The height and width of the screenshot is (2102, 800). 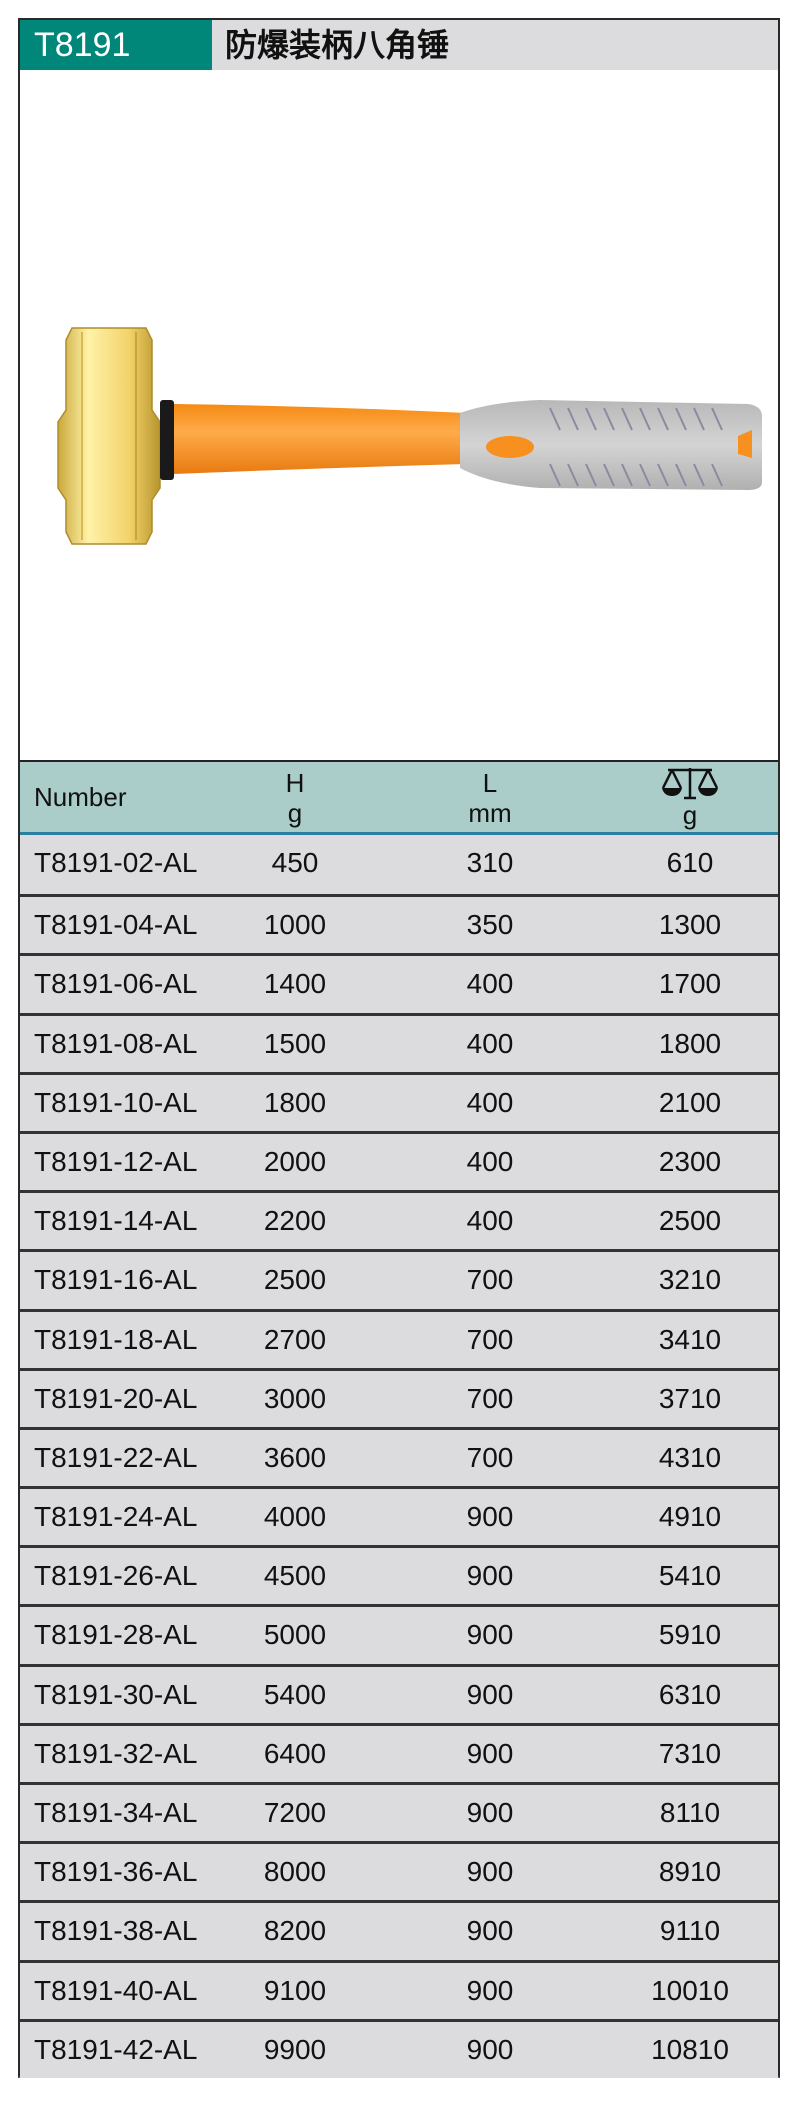 I want to click on part-number-cell: T8191-30-AL, so click(x=116, y=1694).